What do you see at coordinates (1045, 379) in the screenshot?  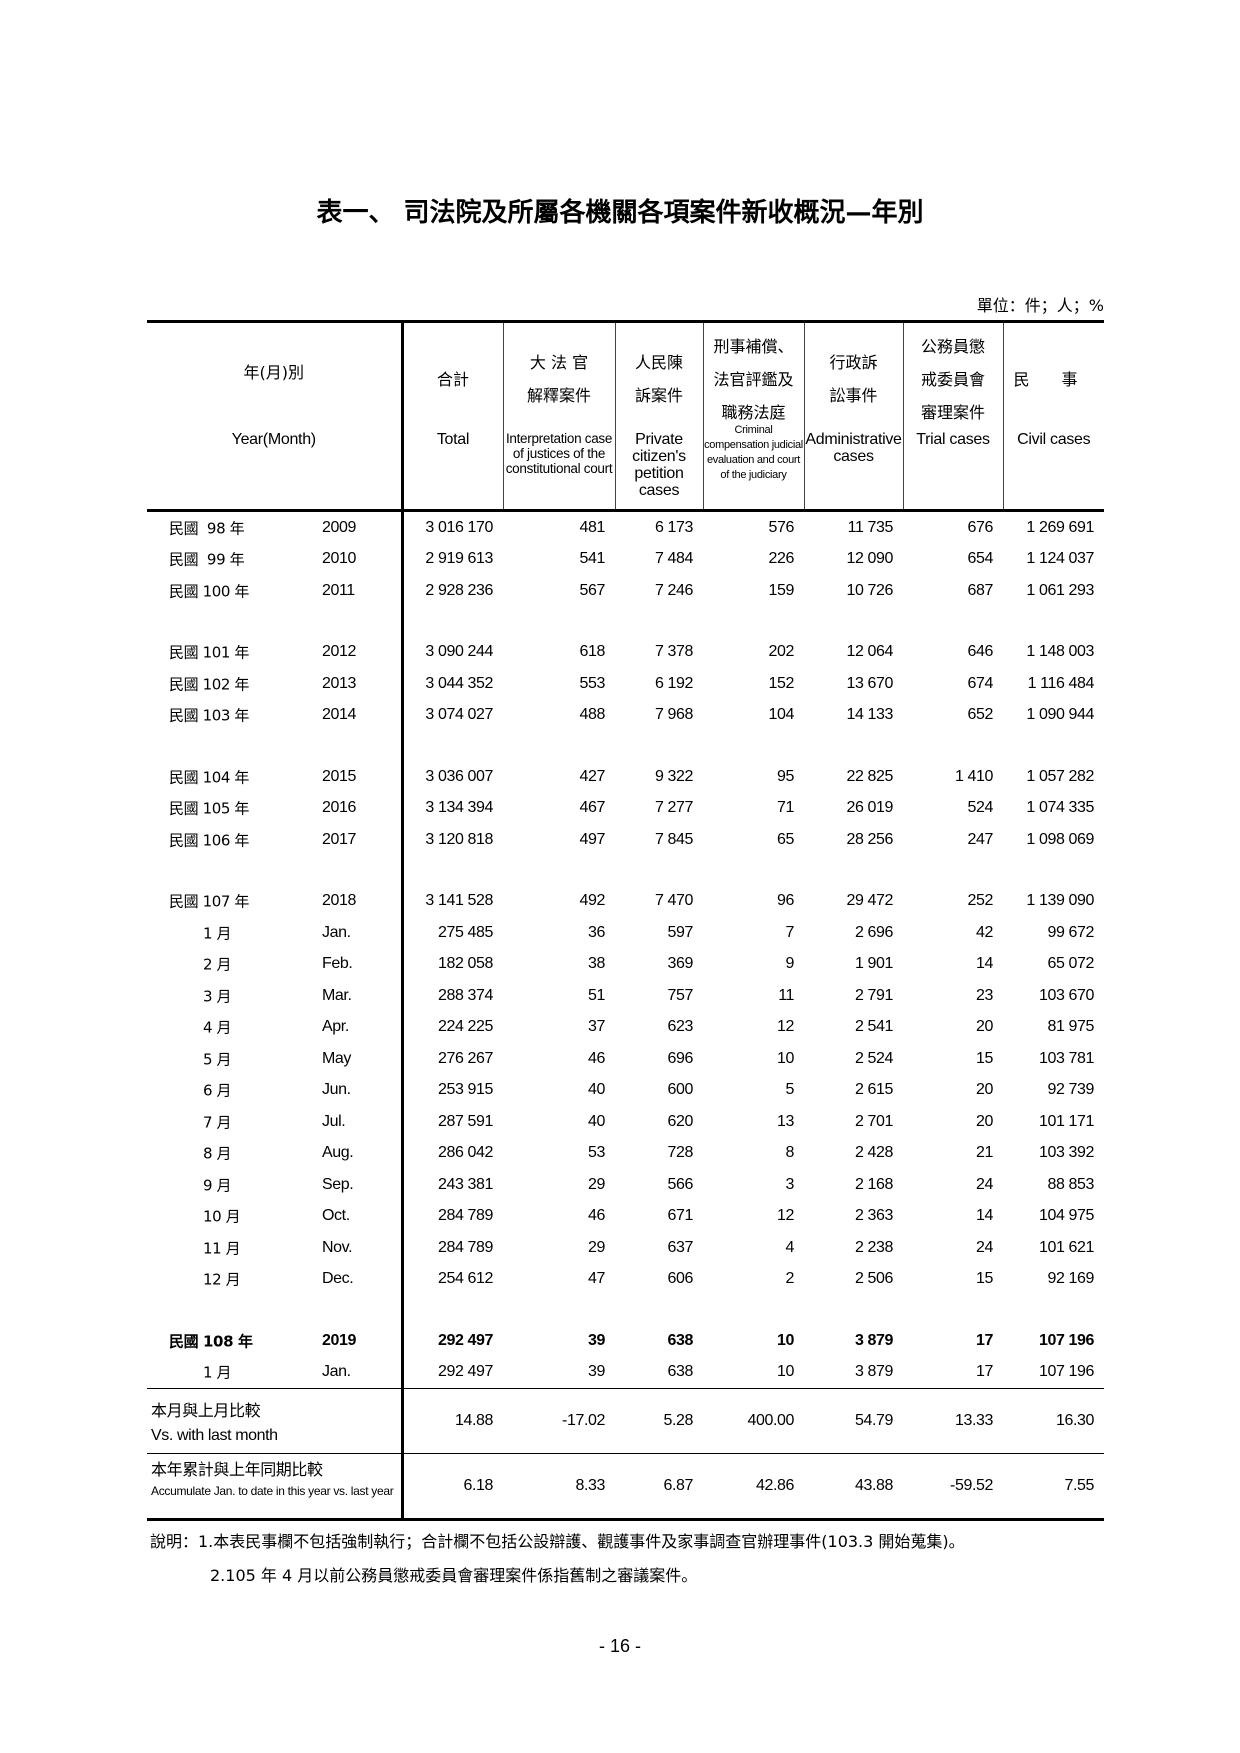 I see `column-header-zh: 民 事` at bounding box center [1045, 379].